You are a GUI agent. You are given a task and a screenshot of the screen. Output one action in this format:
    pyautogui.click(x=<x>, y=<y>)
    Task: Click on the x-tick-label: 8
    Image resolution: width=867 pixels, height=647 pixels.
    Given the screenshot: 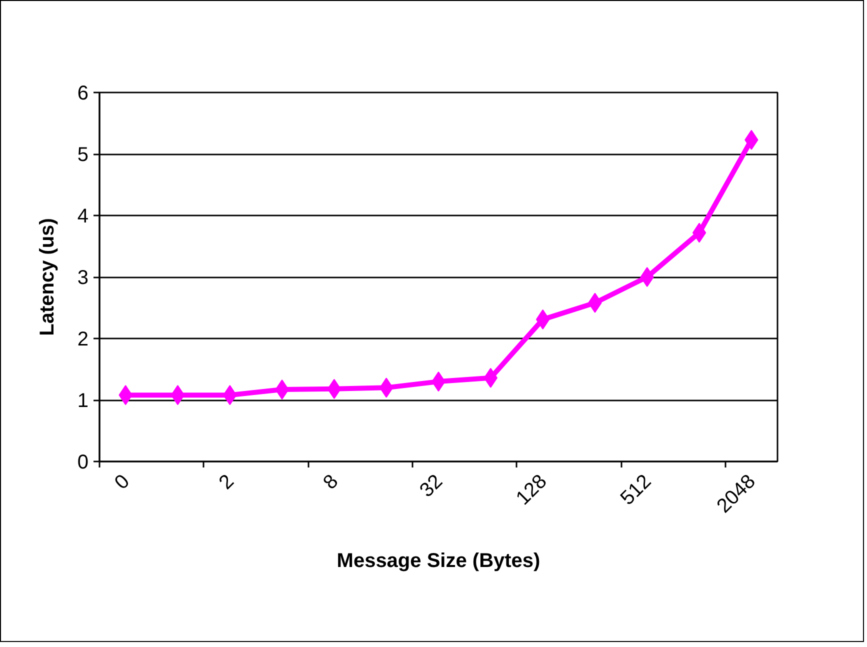 What is the action you would take?
    pyautogui.click(x=331, y=482)
    